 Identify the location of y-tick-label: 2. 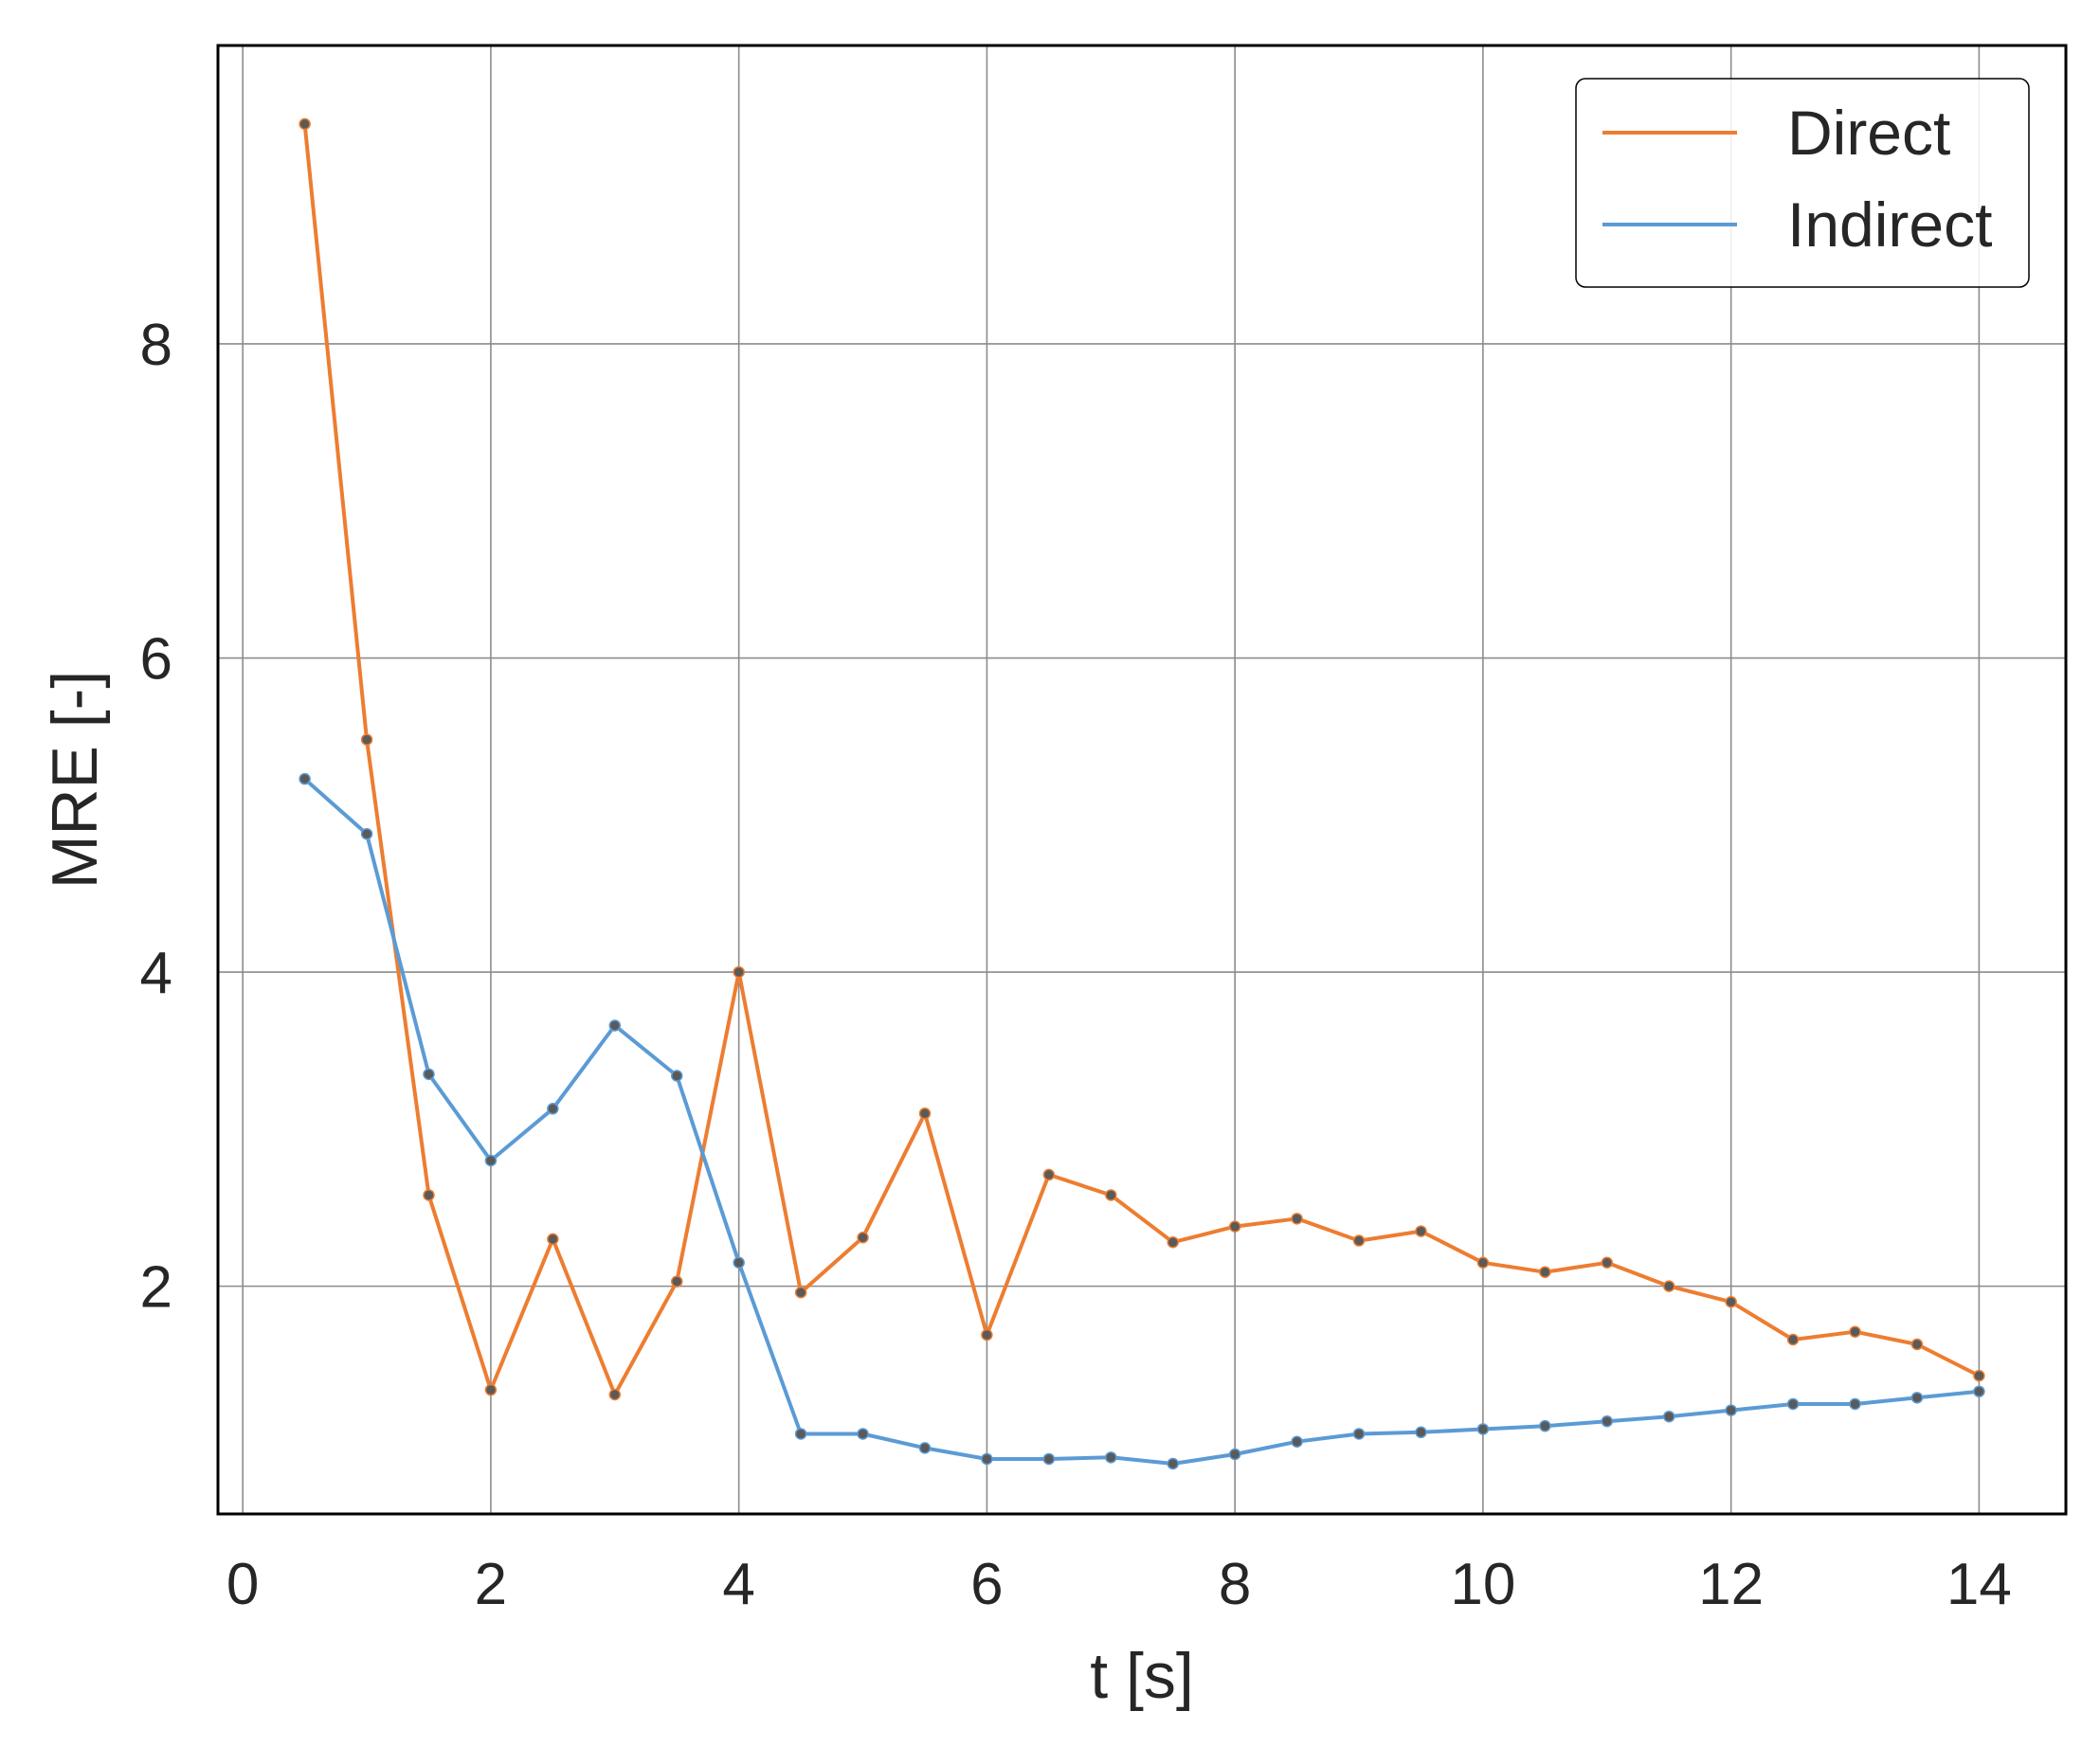
(156, 1288).